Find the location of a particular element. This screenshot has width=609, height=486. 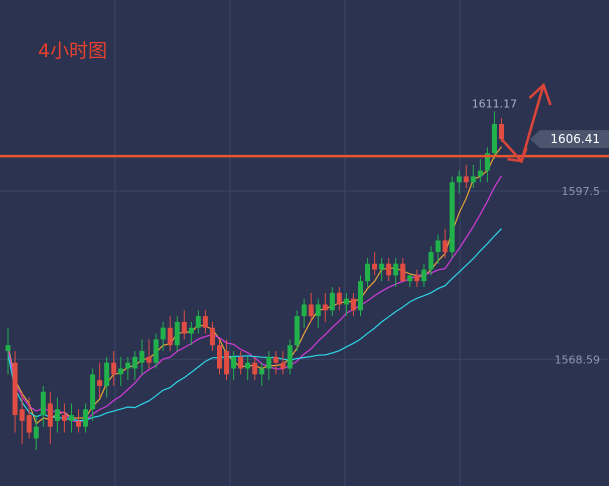

current-price-tag is located at coordinates (569, 139).